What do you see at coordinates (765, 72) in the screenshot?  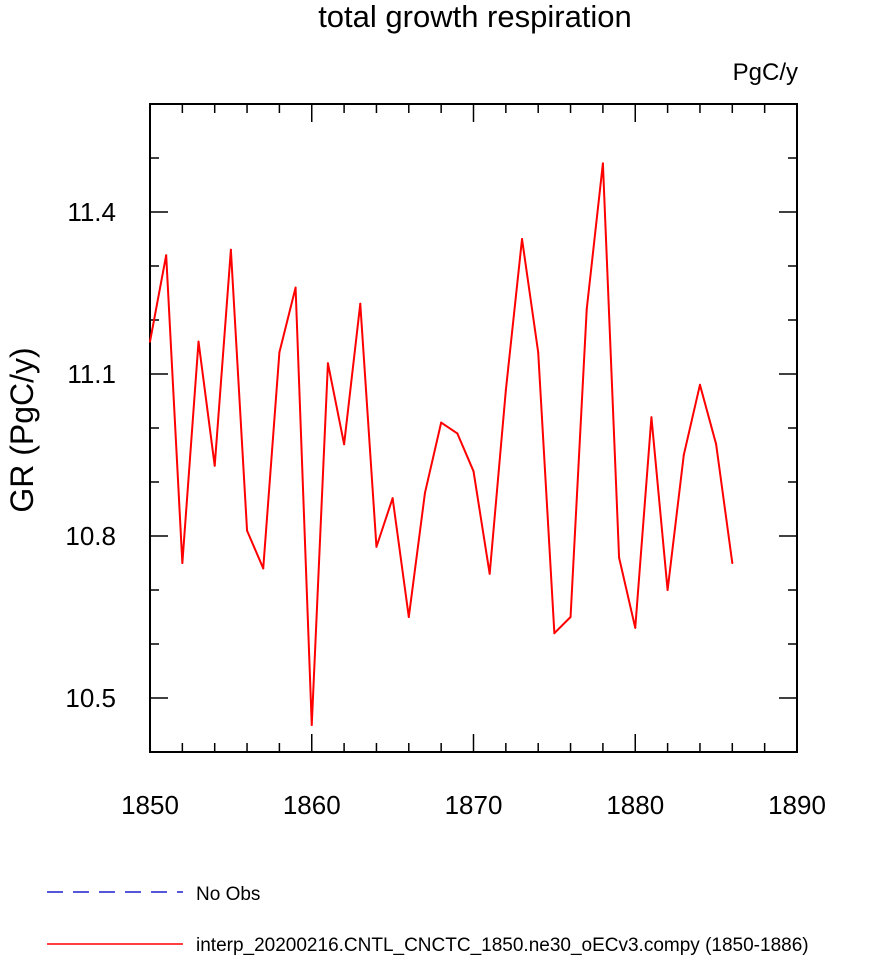 I see `units-label: PgC/y` at bounding box center [765, 72].